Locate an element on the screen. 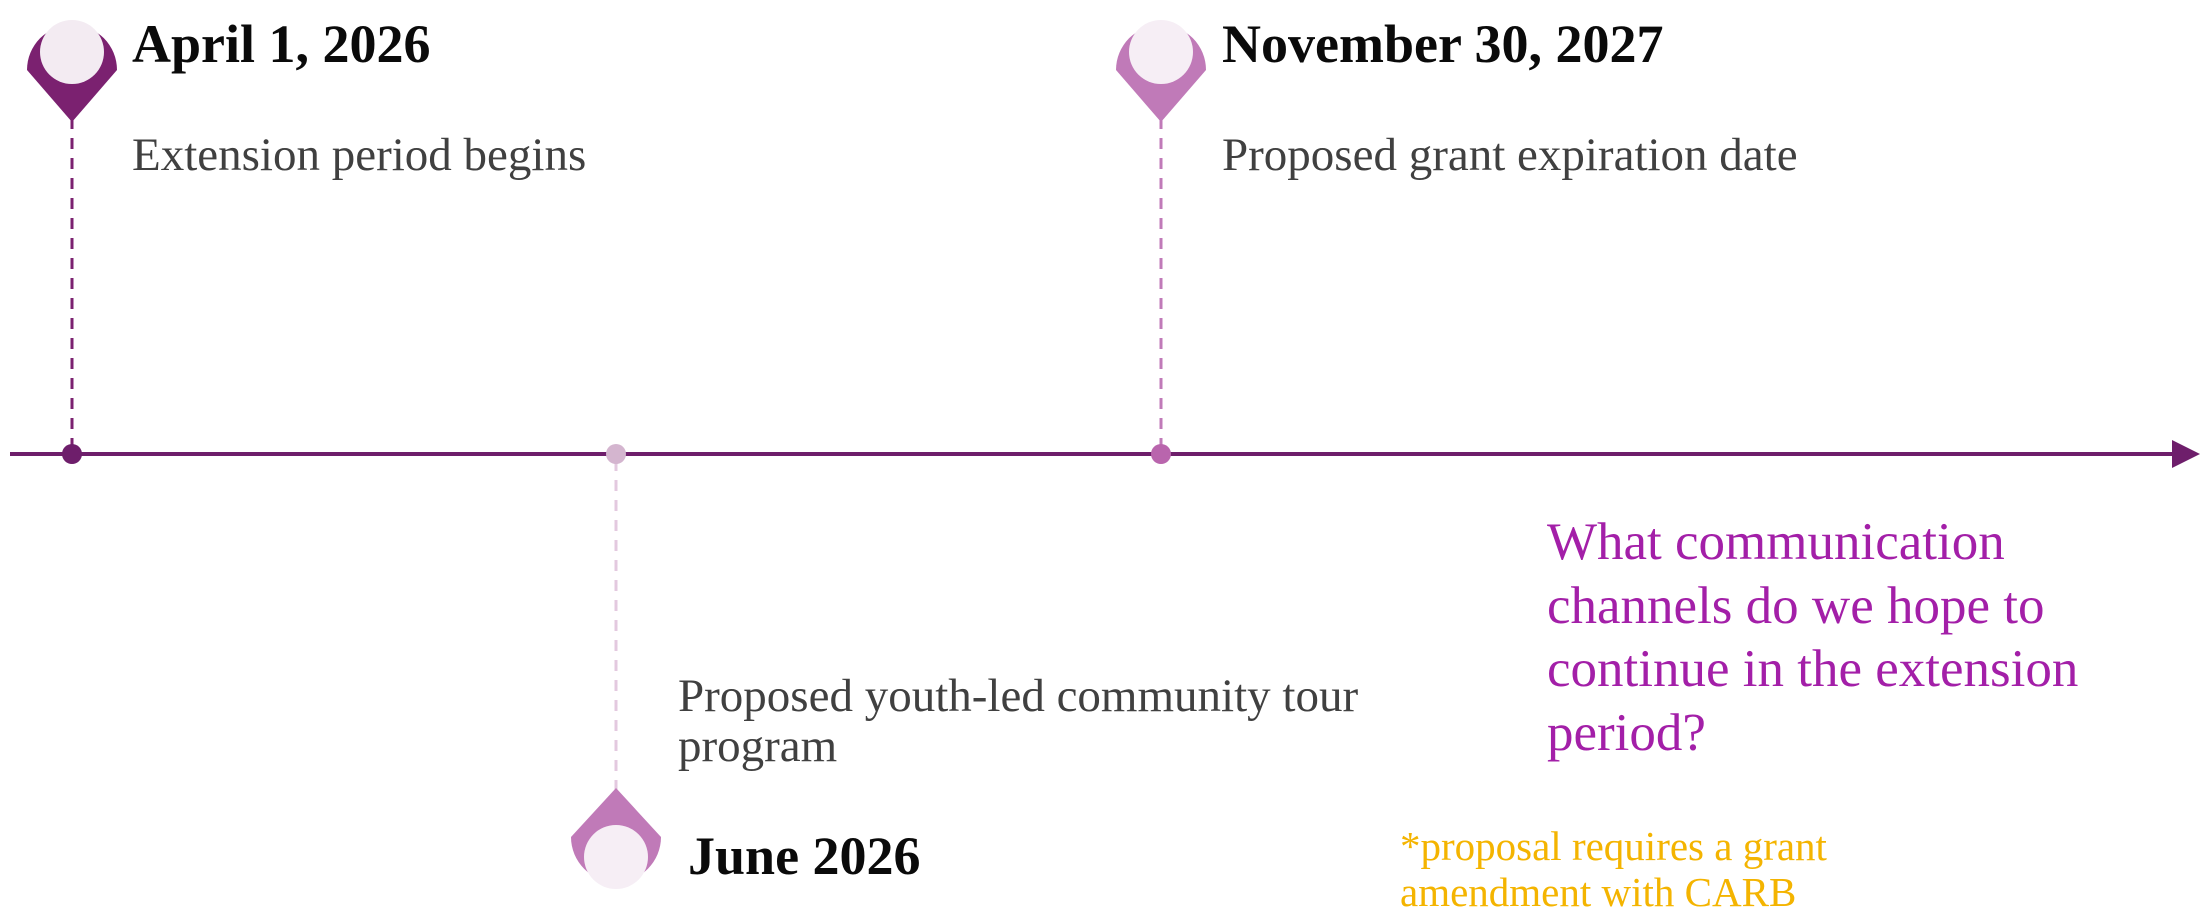  map-pin-icon-november is located at coordinates (1161, 71).